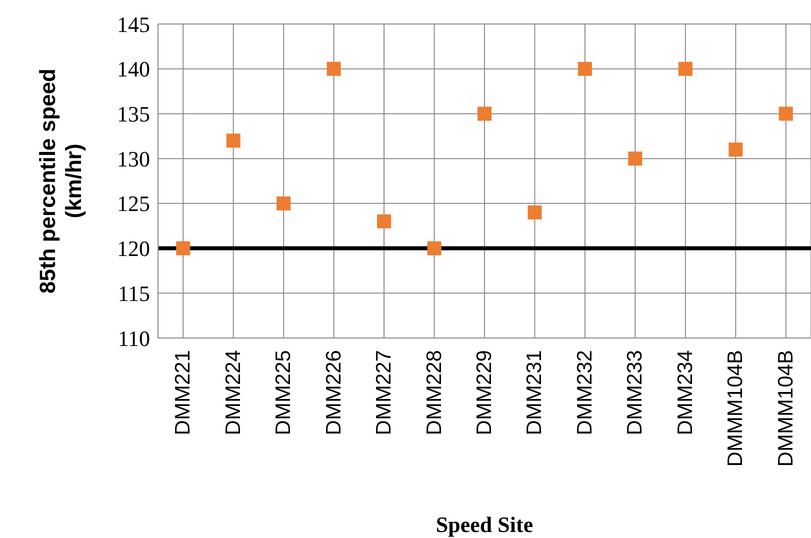 The width and height of the screenshot is (811, 538). What do you see at coordinates (334, 393) in the screenshot?
I see `x-tick-label: DMM226` at bounding box center [334, 393].